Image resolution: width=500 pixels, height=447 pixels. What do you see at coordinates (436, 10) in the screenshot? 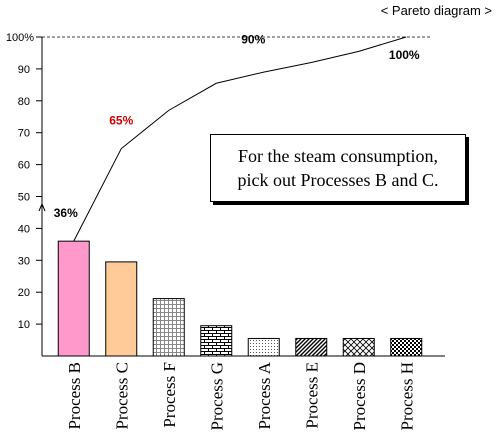
I see `chart-title: < Pareto diagram >` at bounding box center [436, 10].